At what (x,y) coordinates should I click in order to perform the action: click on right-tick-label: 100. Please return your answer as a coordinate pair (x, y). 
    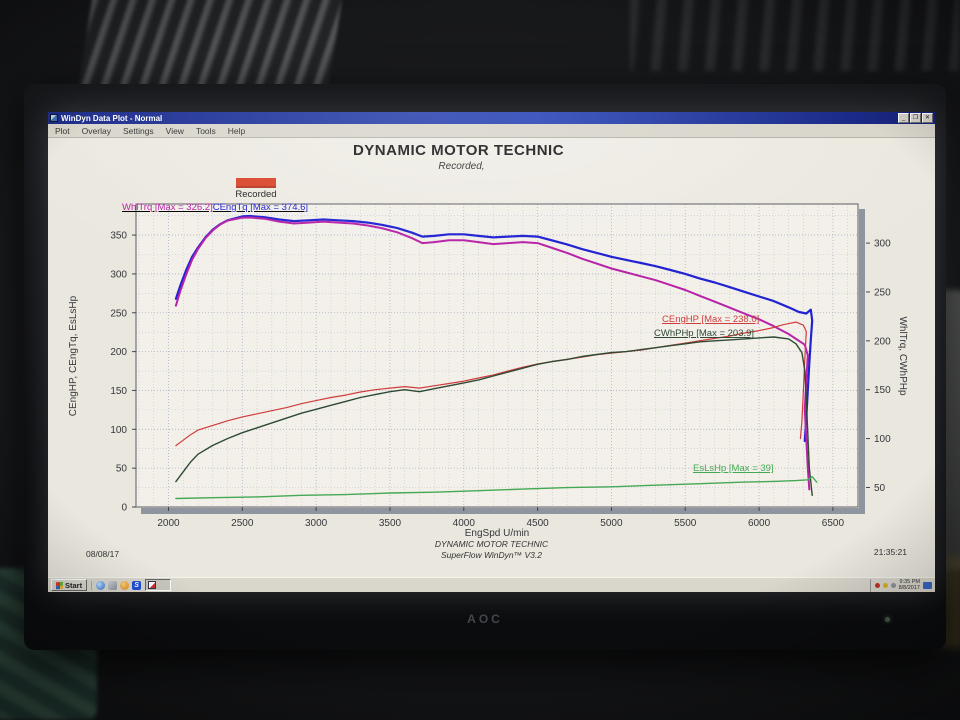
    Looking at the image, I should click on (882, 439).